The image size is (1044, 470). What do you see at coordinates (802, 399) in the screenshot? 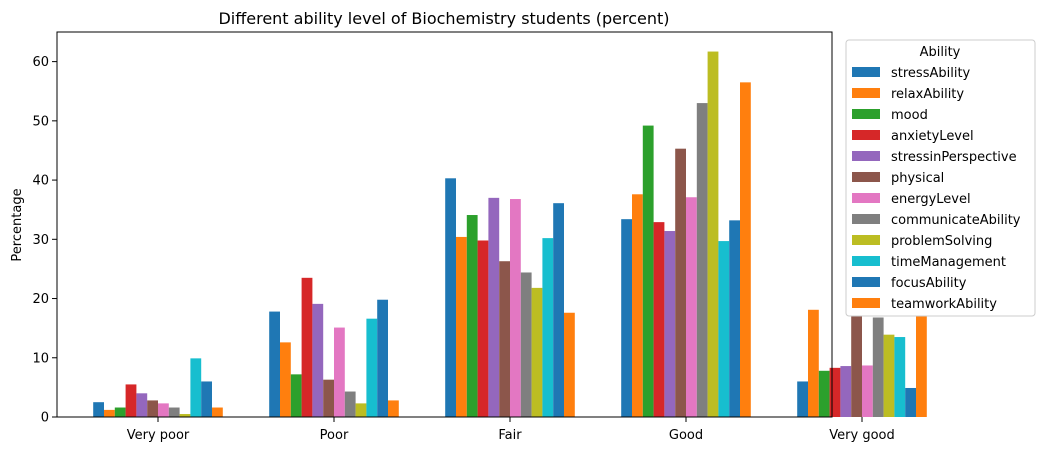
I see `bar-stressAbility-very-good` at bounding box center [802, 399].